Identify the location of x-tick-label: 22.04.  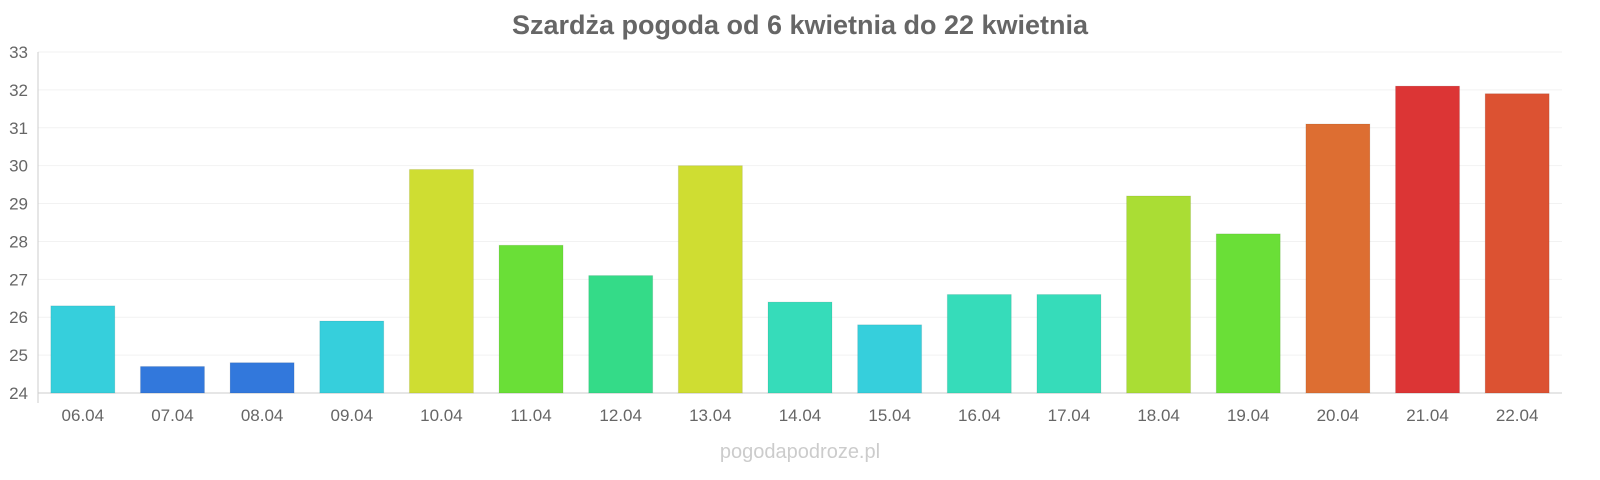
(1517, 415).